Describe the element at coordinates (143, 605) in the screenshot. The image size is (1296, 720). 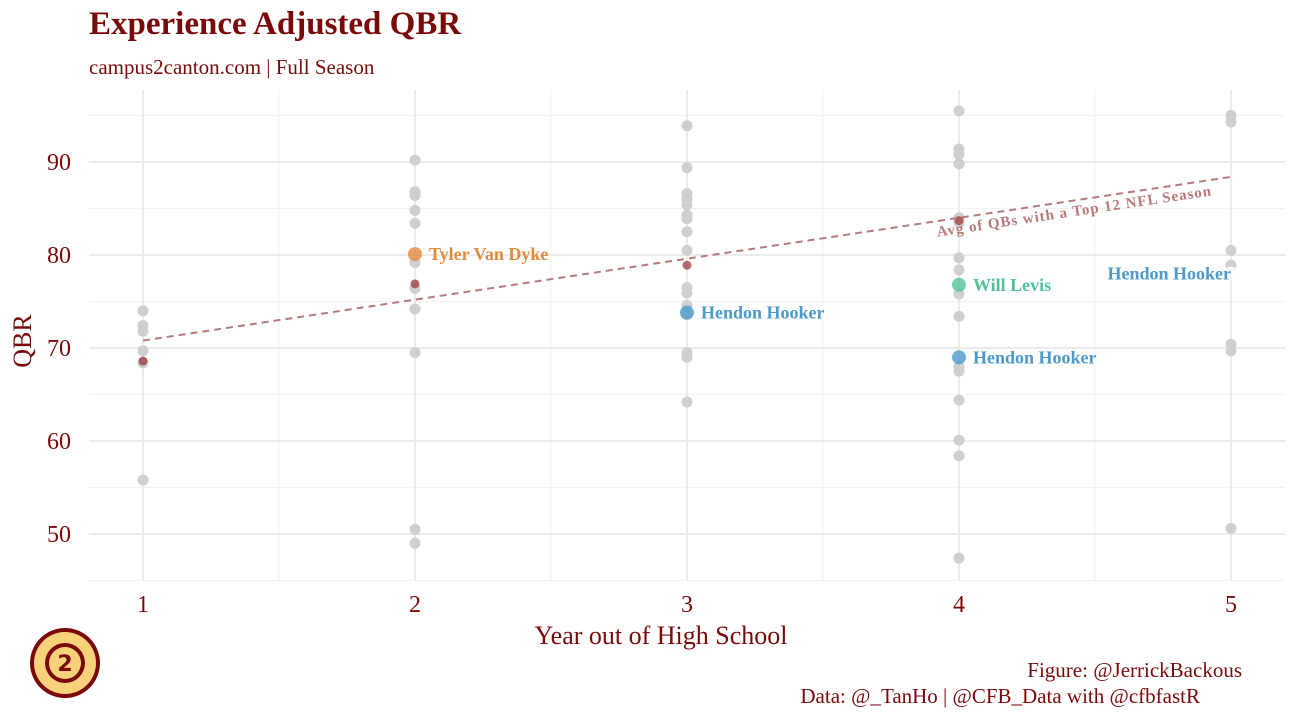
I see `x-tick-label: 1` at that location.